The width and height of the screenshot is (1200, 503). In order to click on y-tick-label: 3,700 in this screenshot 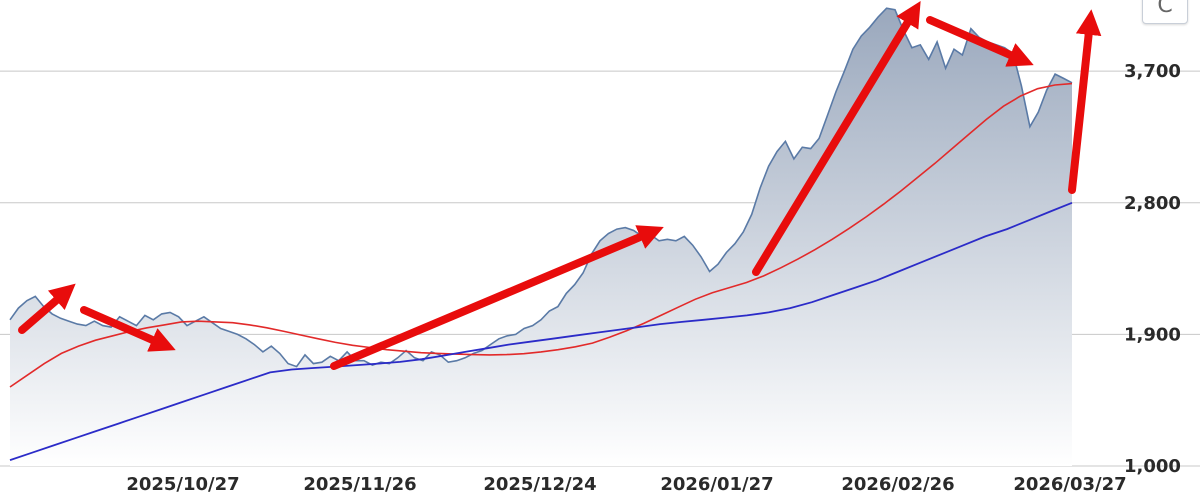, I will do `click(1152, 71)`.